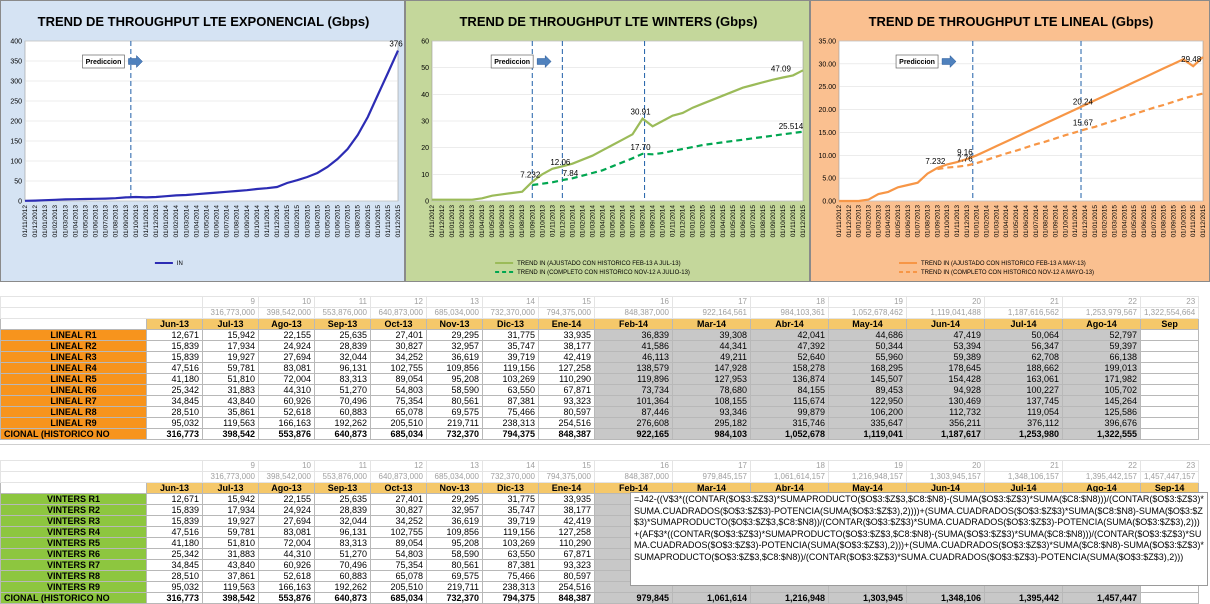 The image size is (1210, 604). What do you see at coordinates (454, 466) in the screenshot?
I see `cell: 13` at bounding box center [454, 466].